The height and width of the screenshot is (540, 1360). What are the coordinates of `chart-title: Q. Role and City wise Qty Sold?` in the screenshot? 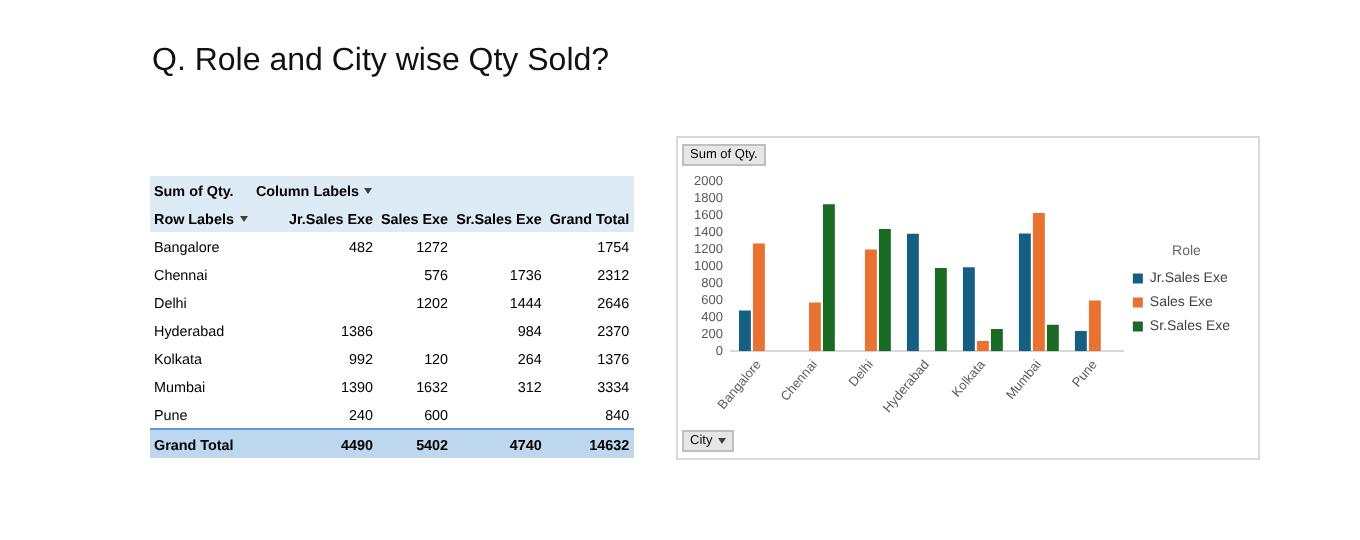 It's located at (381, 62).